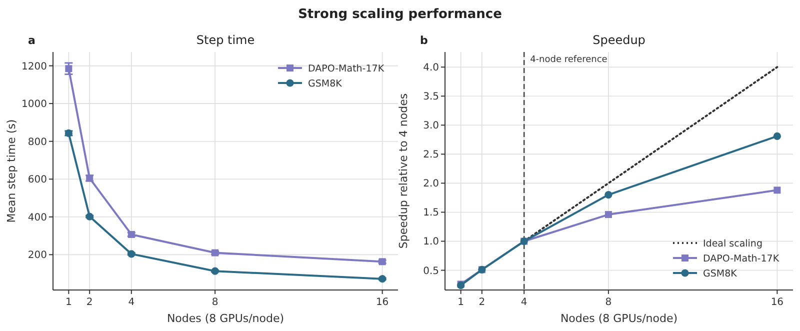 This screenshot has width=800, height=331. I want to click on y-tick-label: 400, so click(37, 218).